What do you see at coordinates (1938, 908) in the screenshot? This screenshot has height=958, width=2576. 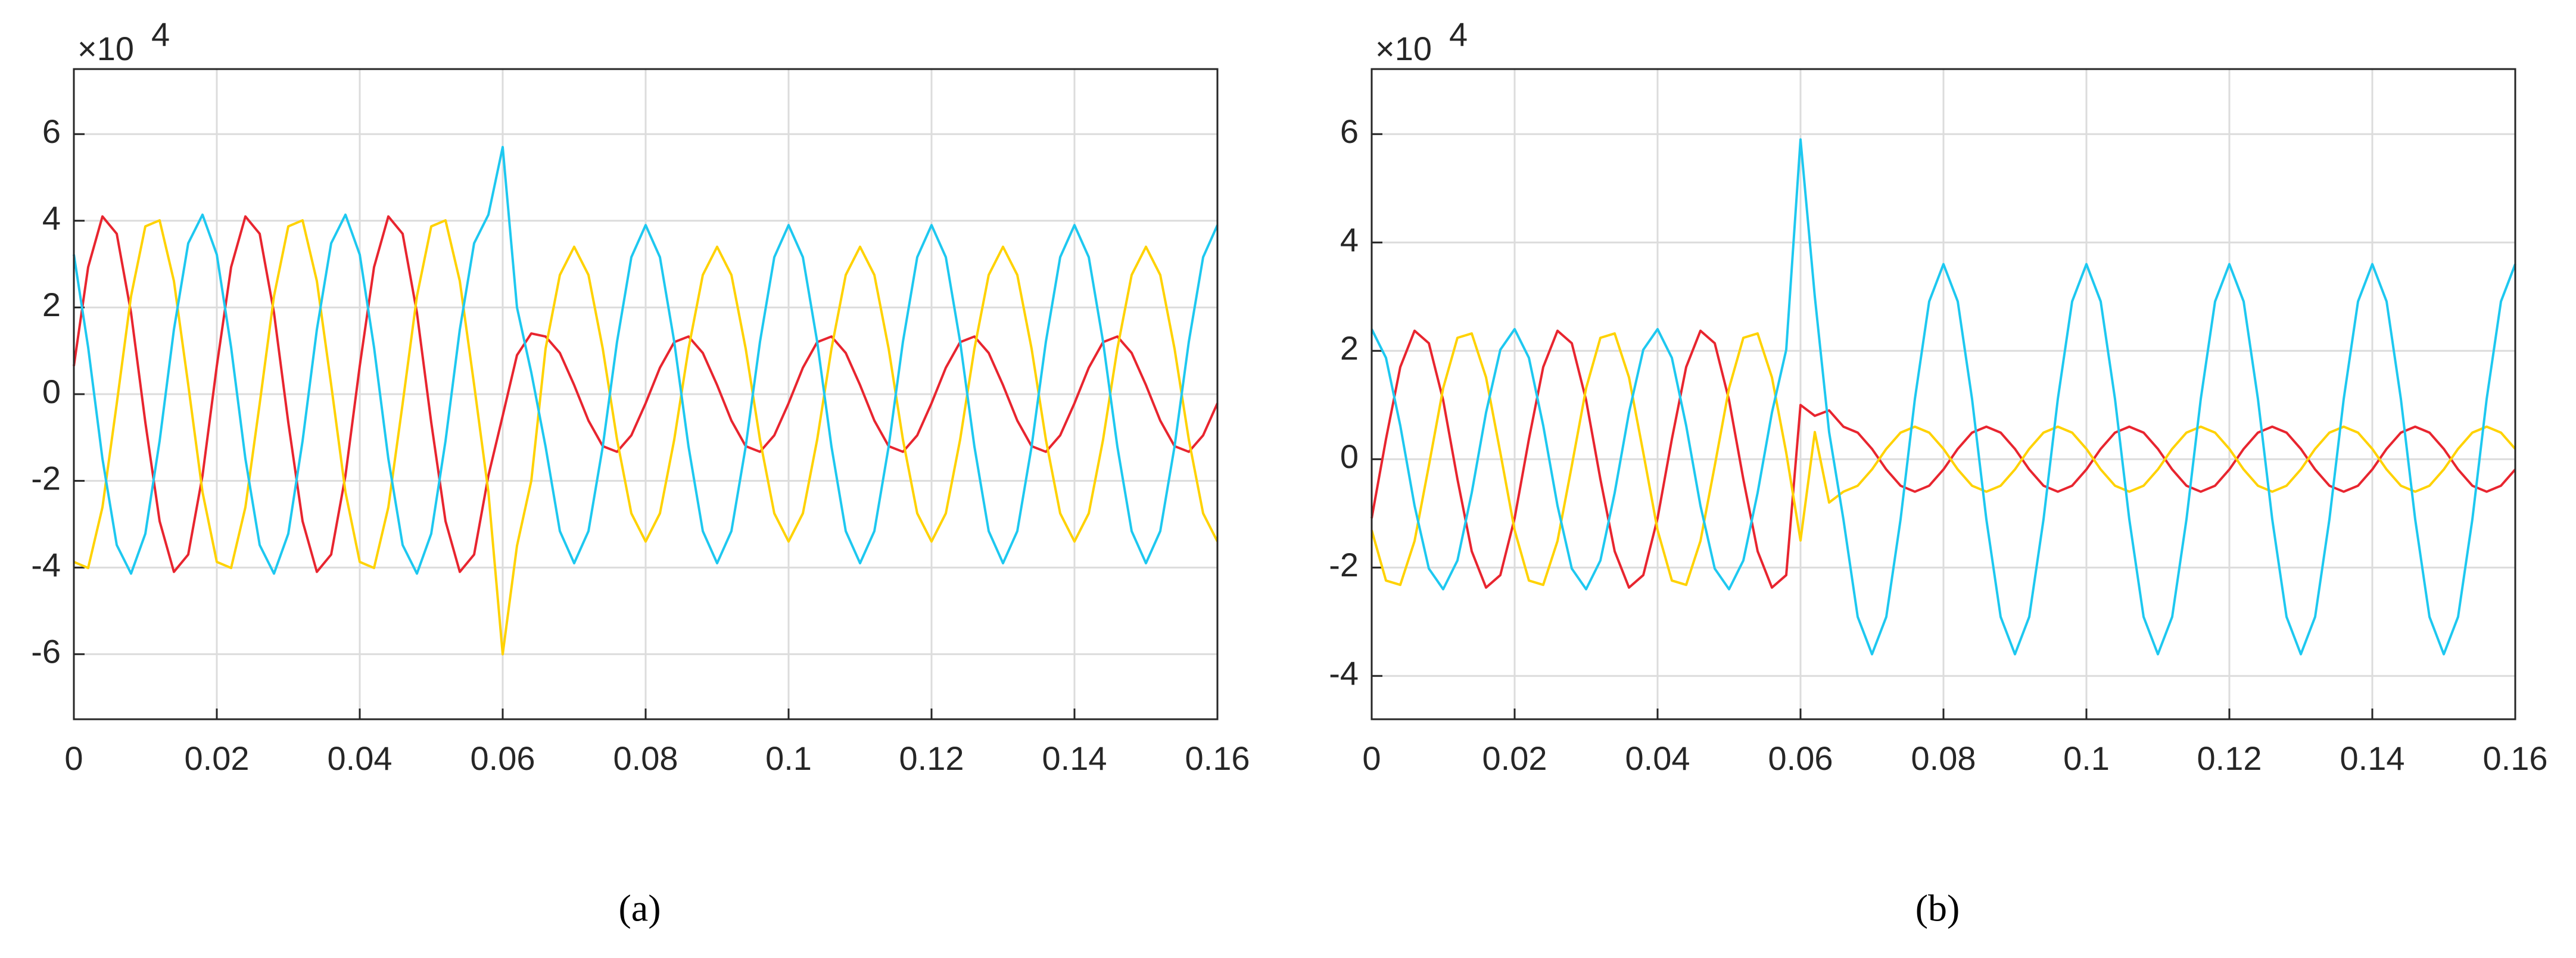 I see `panel-caption: (b)` at bounding box center [1938, 908].